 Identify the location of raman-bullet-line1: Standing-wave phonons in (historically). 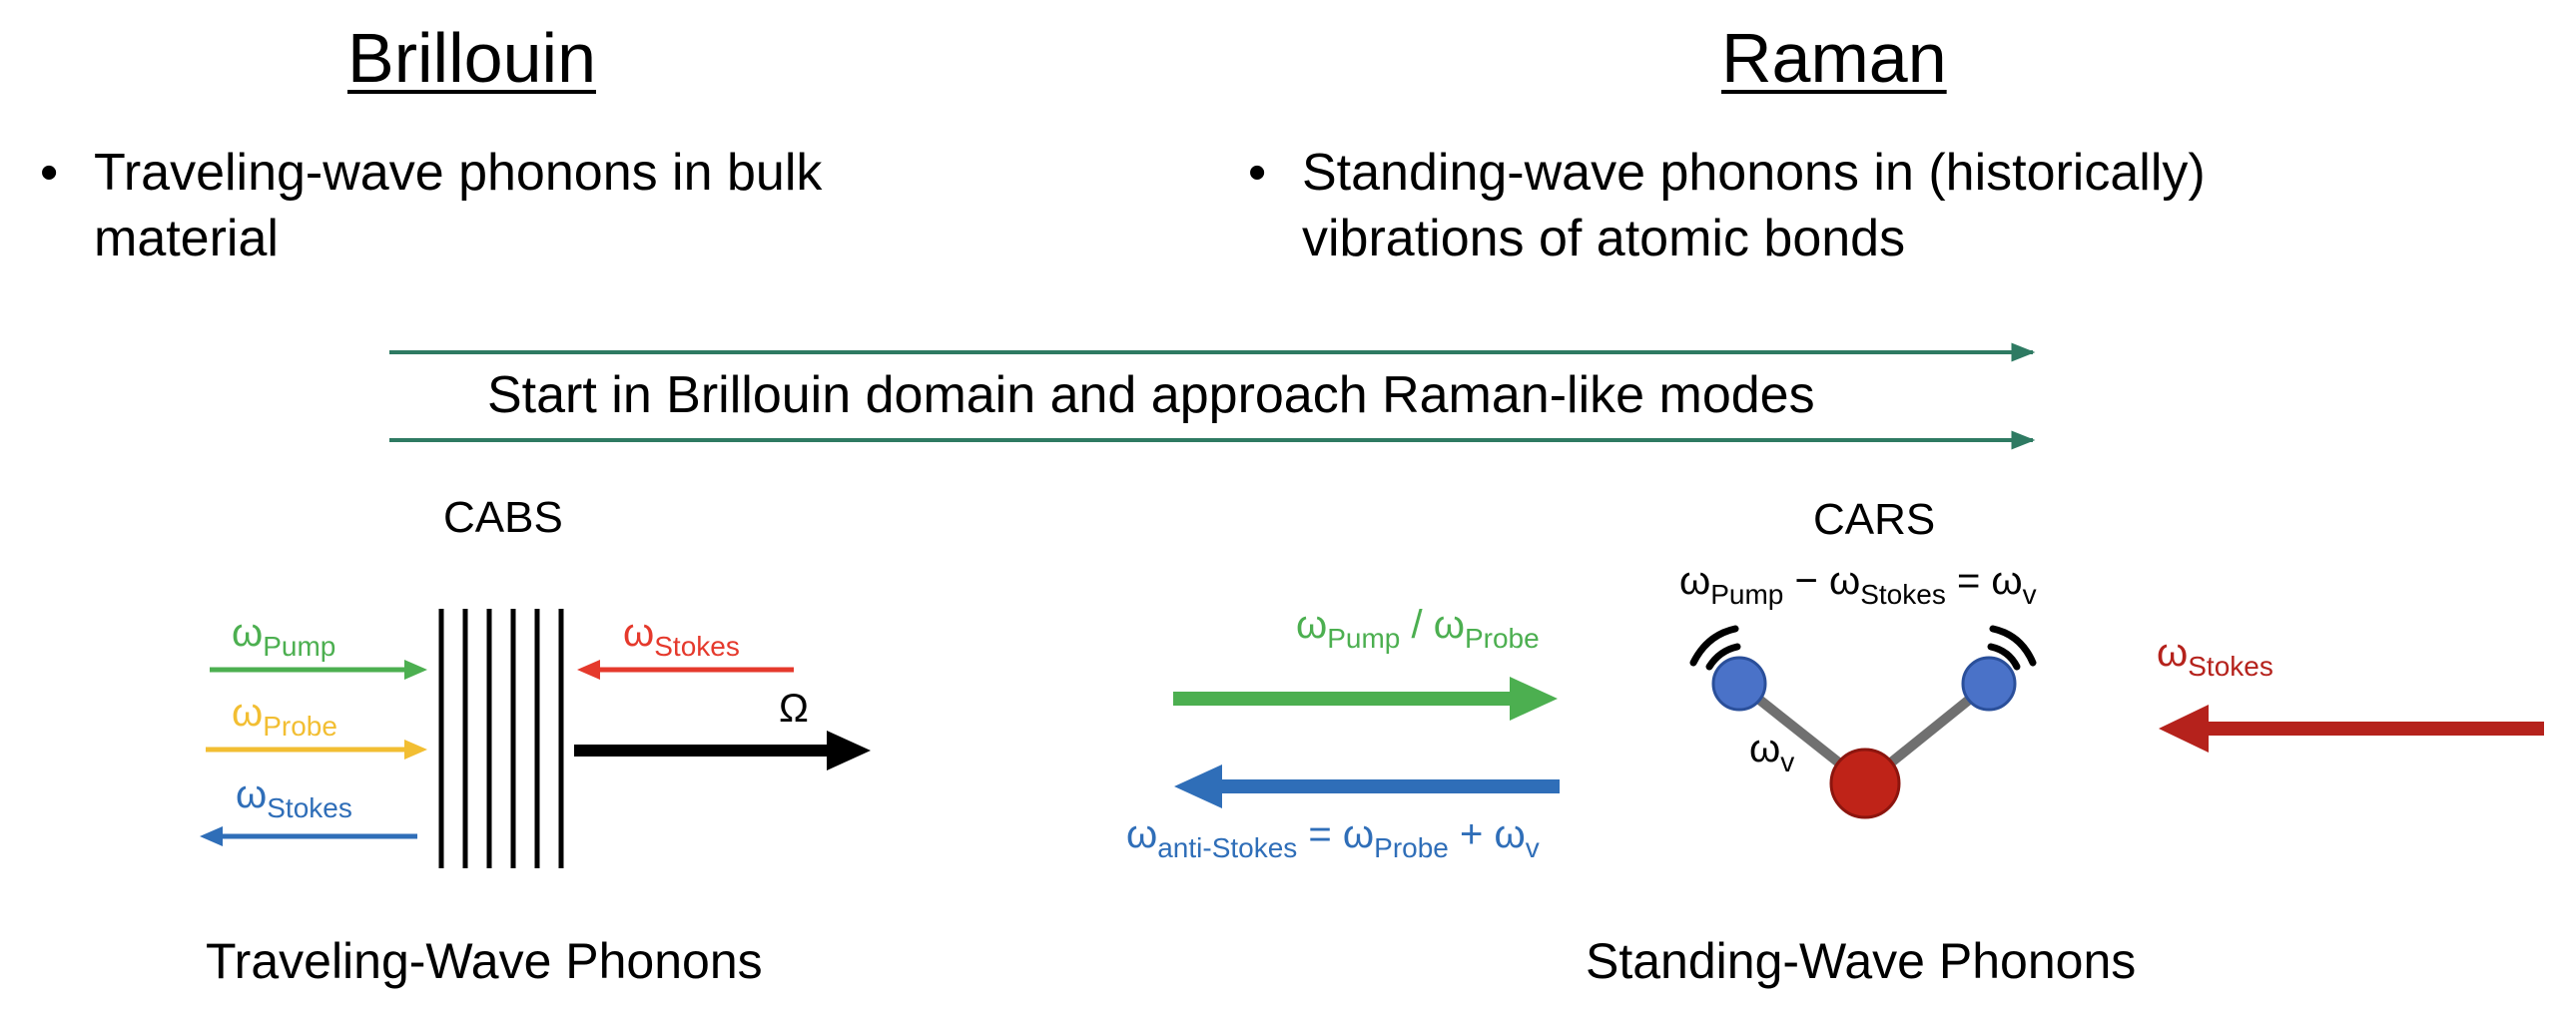
(1754, 173).